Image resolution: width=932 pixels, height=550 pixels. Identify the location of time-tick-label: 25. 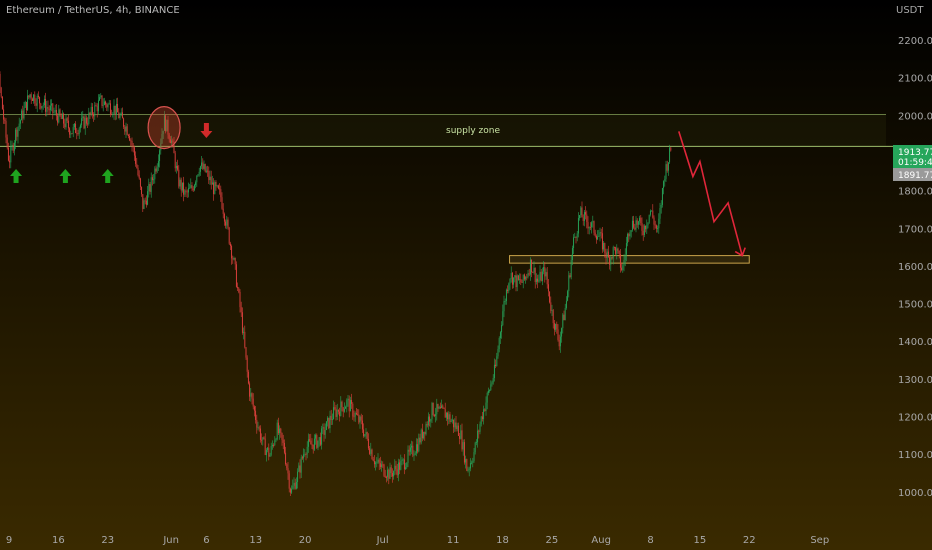
(551, 540).